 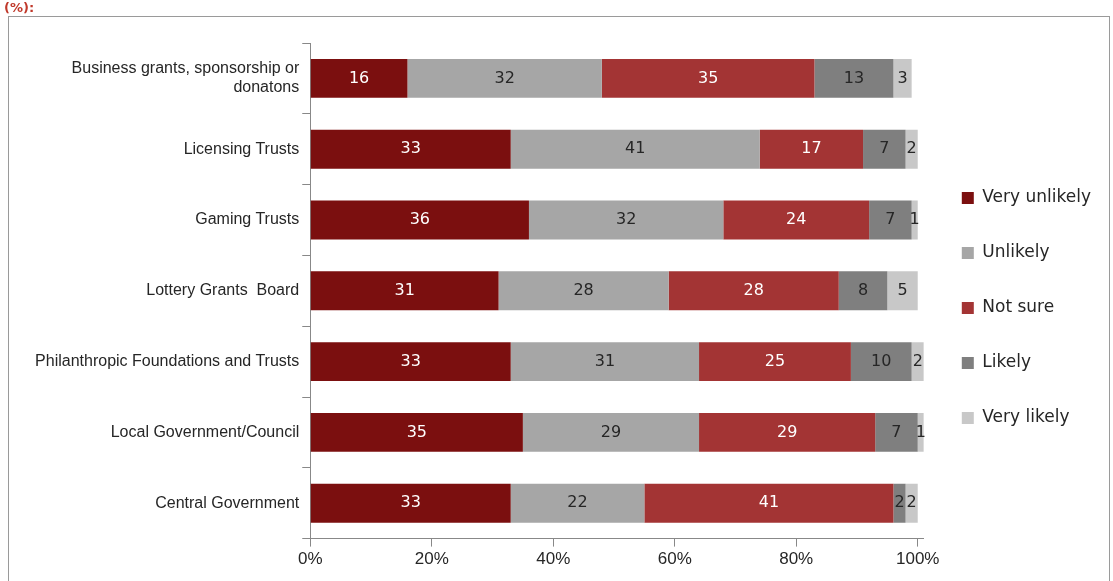 What do you see at coordinates (1018, 306) in the screenshot?
I see `legend-label: Not sure` at bounding box center [1018, 306].